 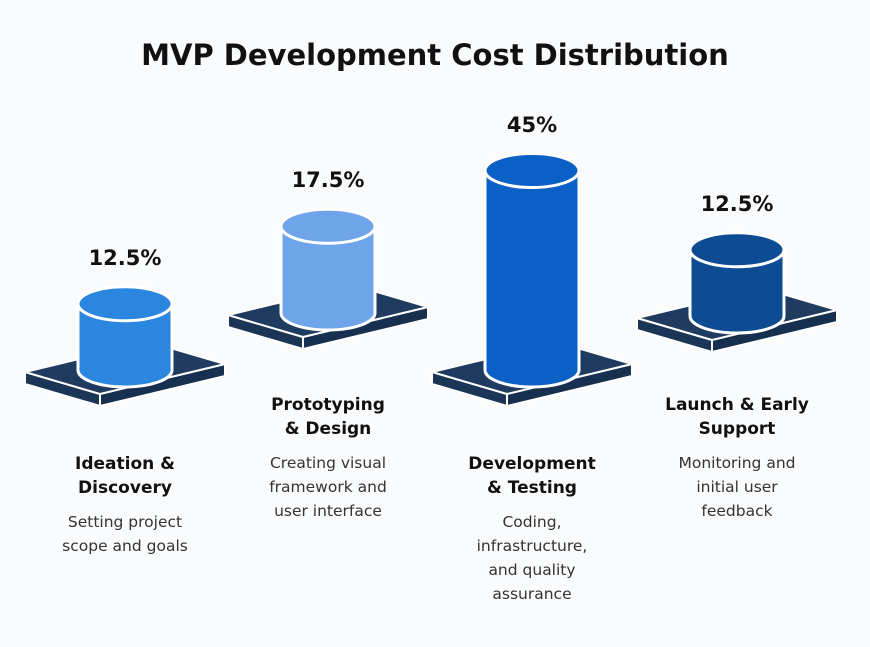 I want to click on category-label: Prototyping & Design, so click(x=328, y=417).